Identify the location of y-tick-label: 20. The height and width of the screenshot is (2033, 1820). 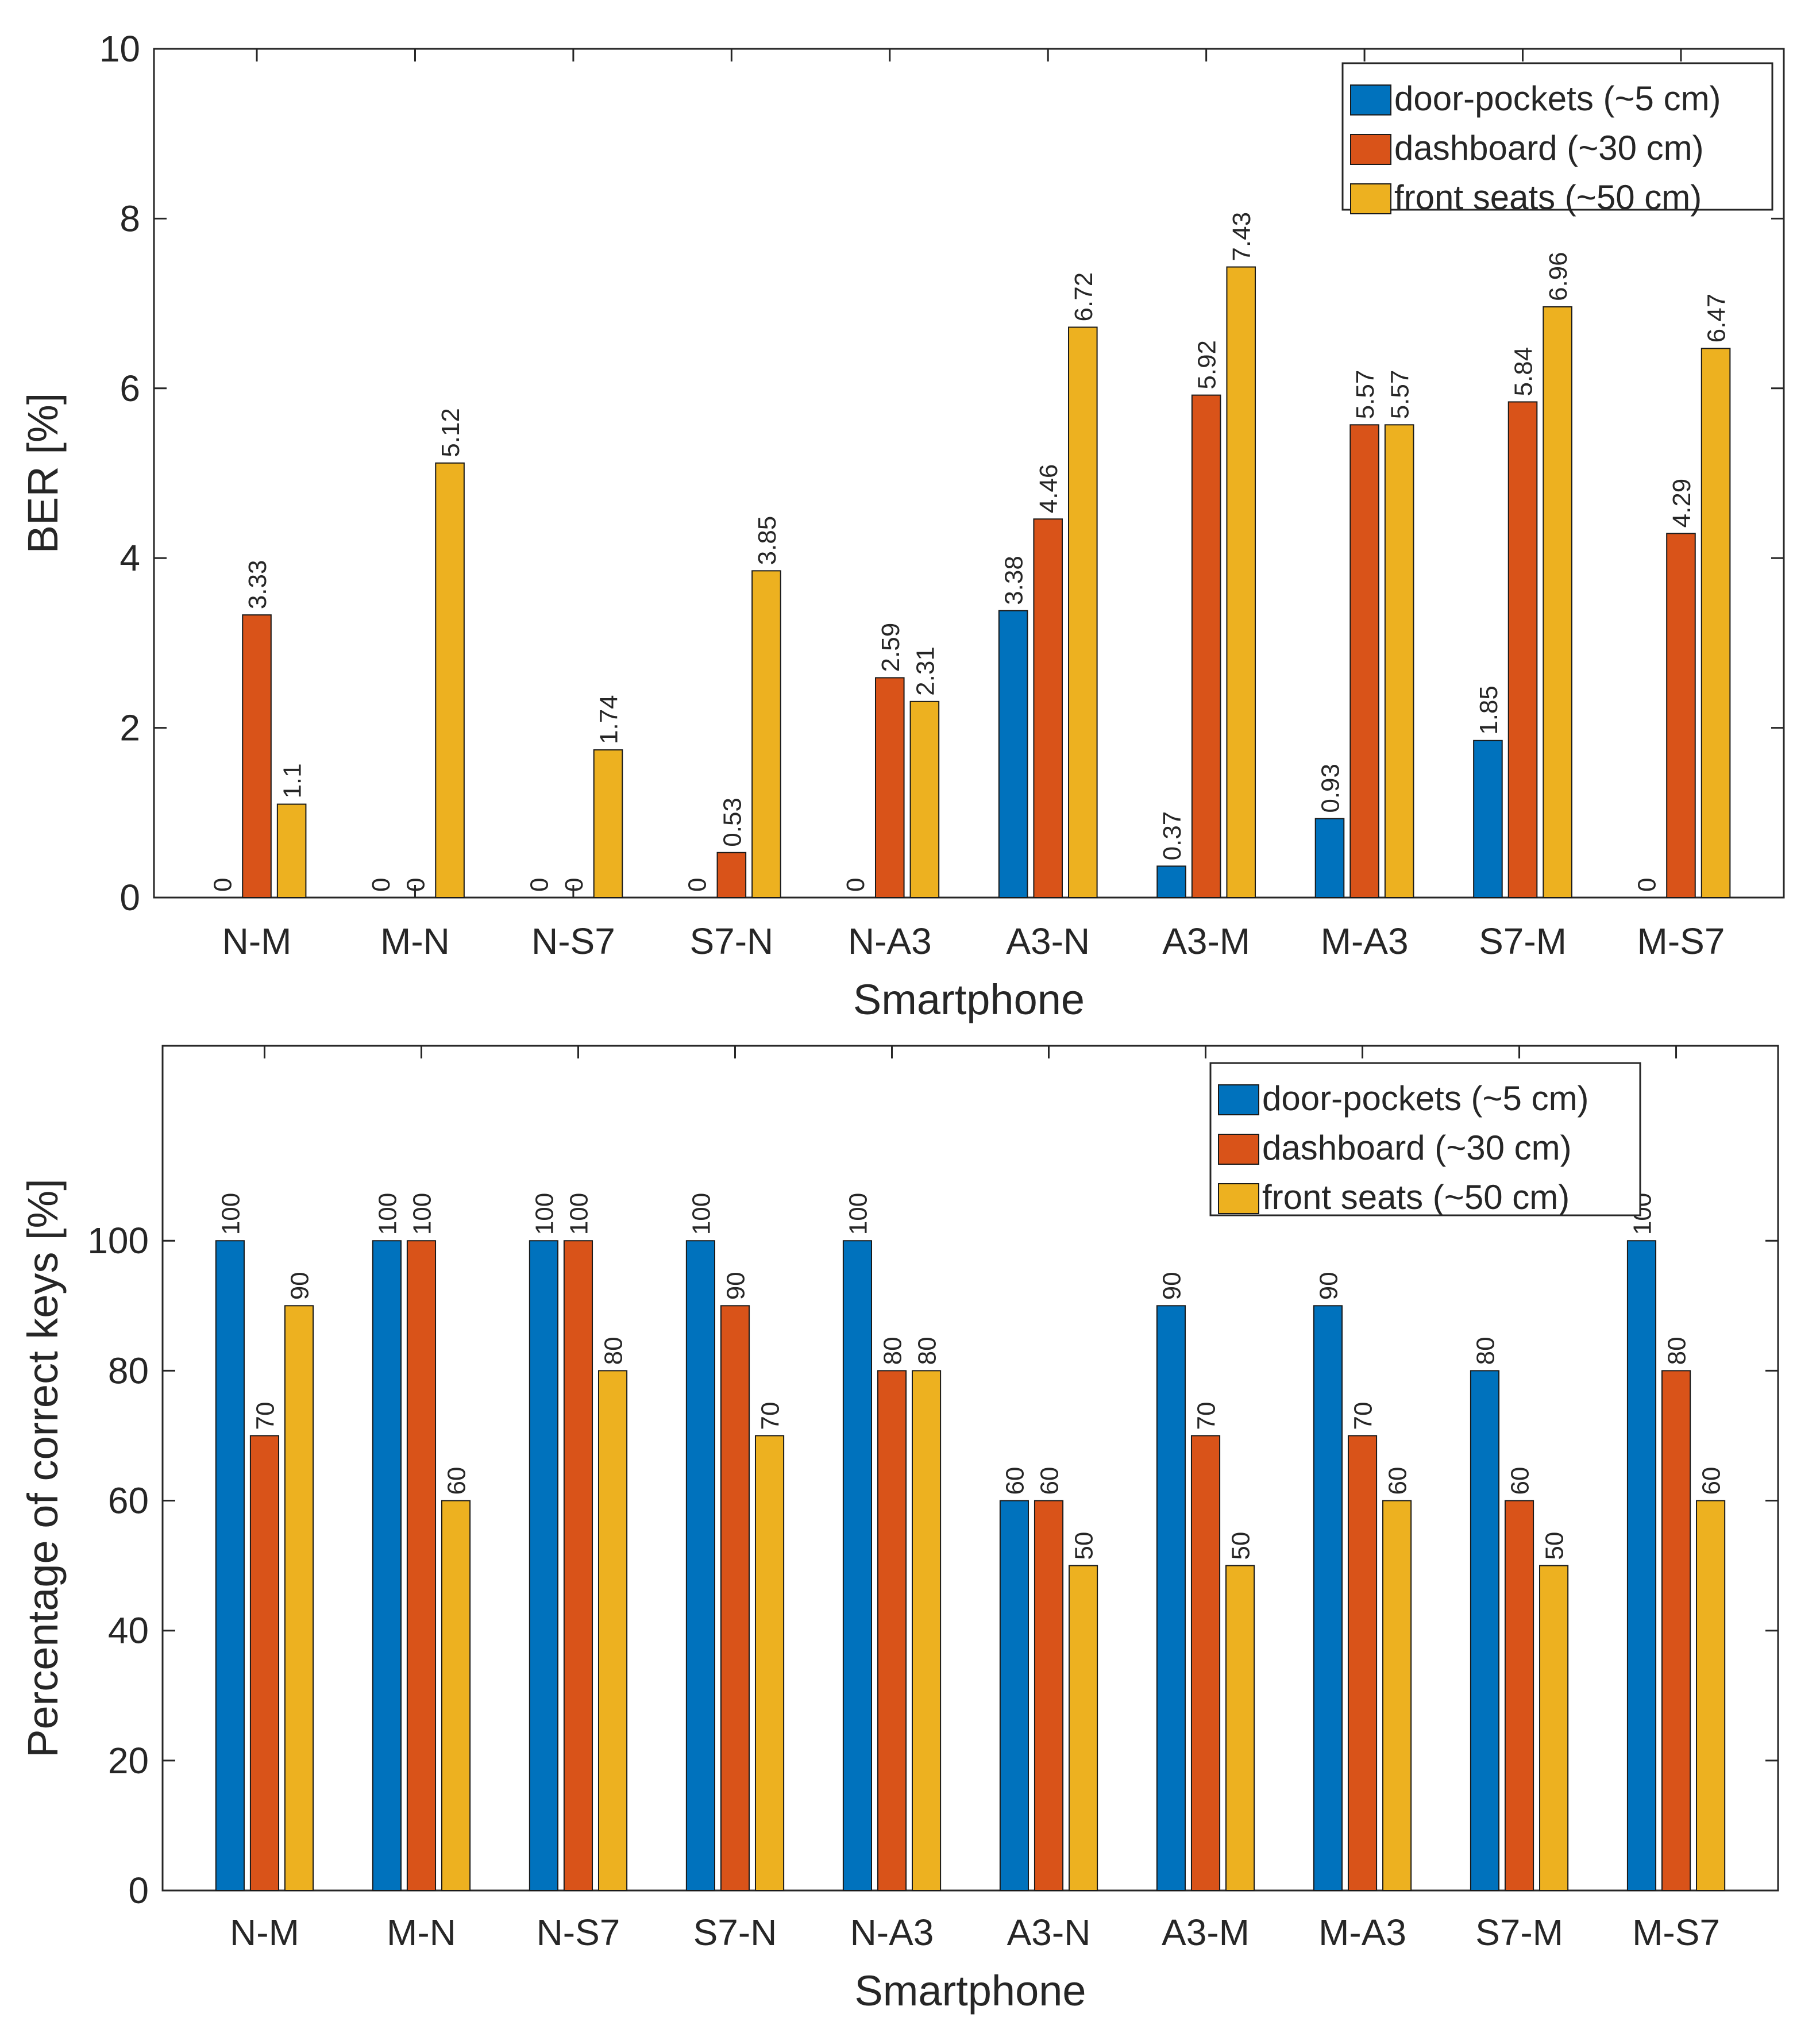
(128, 1760).